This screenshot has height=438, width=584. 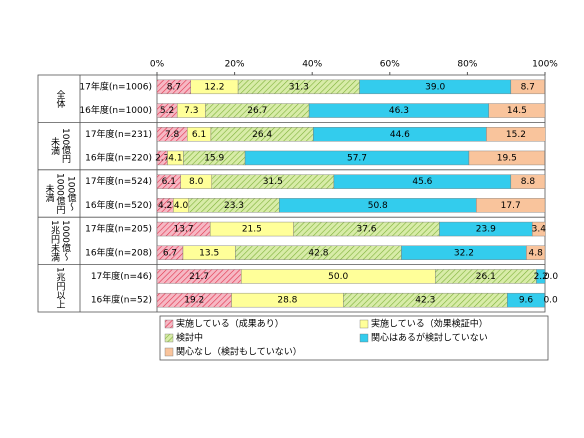 I want to click on value-label: 23.3, so click(x=234, y=206).